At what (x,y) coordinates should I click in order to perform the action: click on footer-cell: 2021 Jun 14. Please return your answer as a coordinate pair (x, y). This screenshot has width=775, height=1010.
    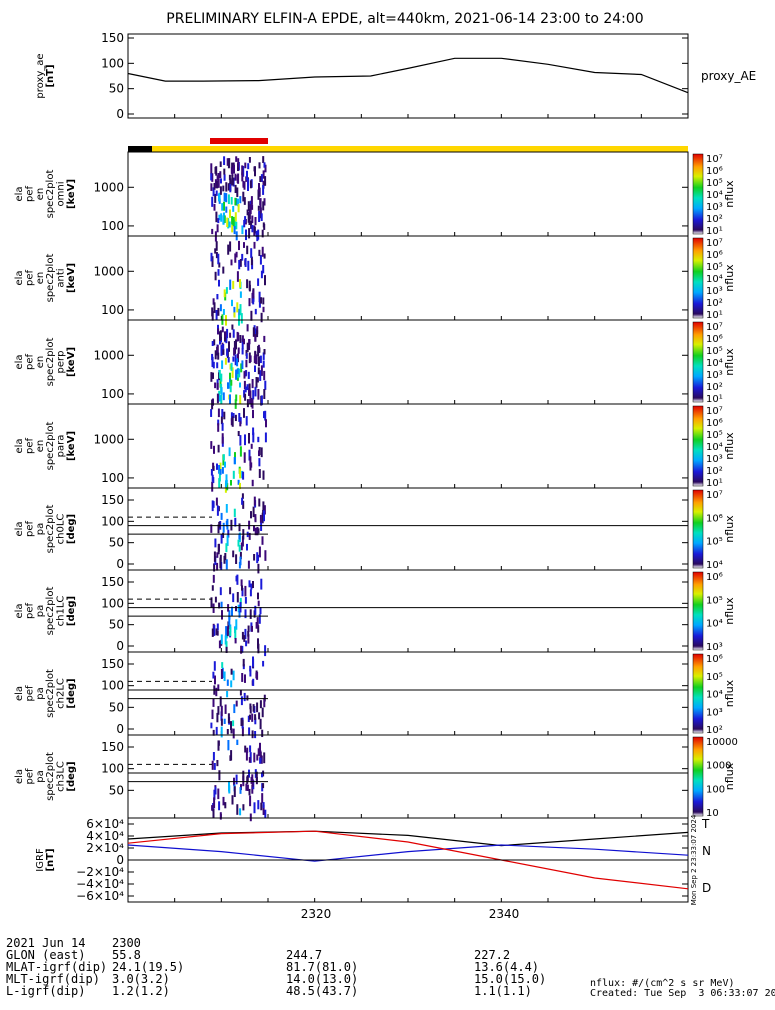
    Looking at the image, I should click on (46, 943).